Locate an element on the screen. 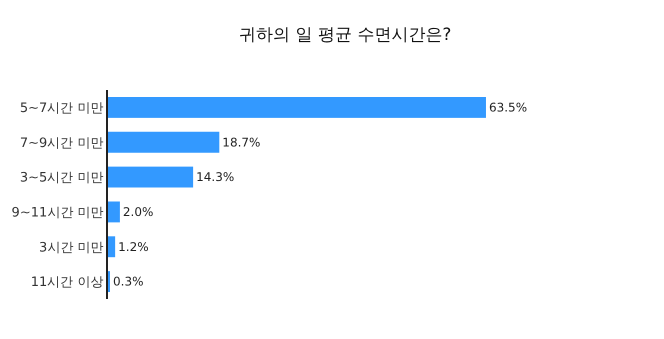  y-tick-label: 9~11시간 미만 is located at coordinates (58, 212).